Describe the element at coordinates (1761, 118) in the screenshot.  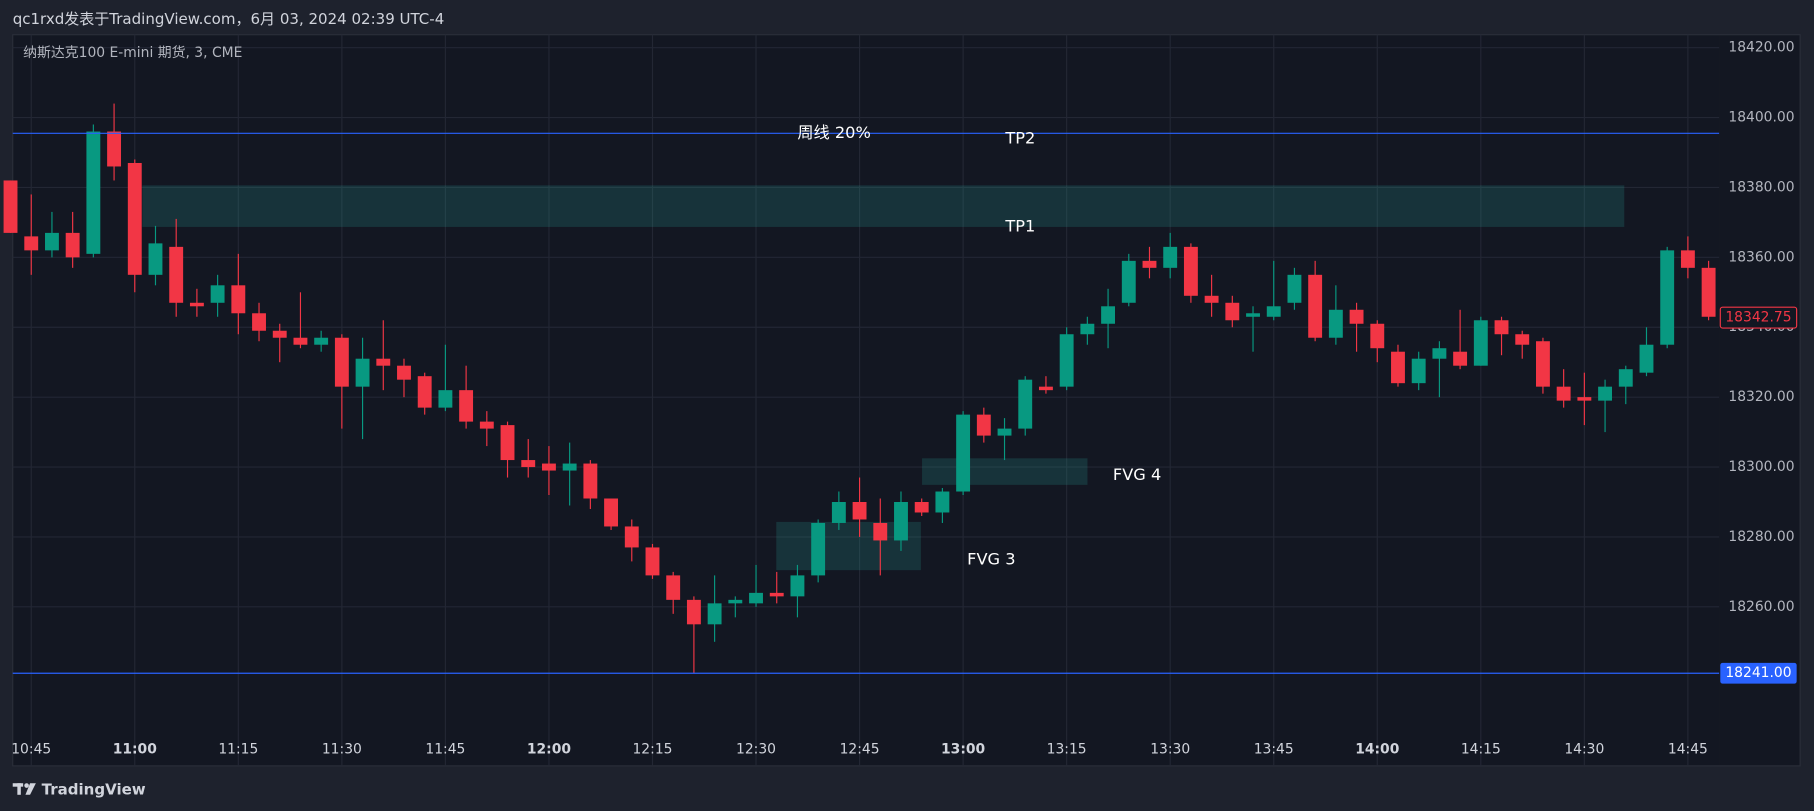
I see `y-tick-label: 18400.00` at that location.